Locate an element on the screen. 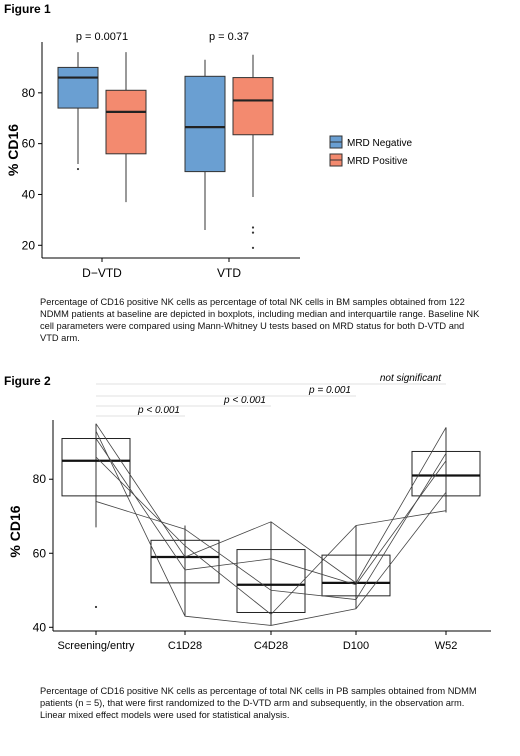  comparison-p-value: p = 0.001 is located at coordinates (329, 390).